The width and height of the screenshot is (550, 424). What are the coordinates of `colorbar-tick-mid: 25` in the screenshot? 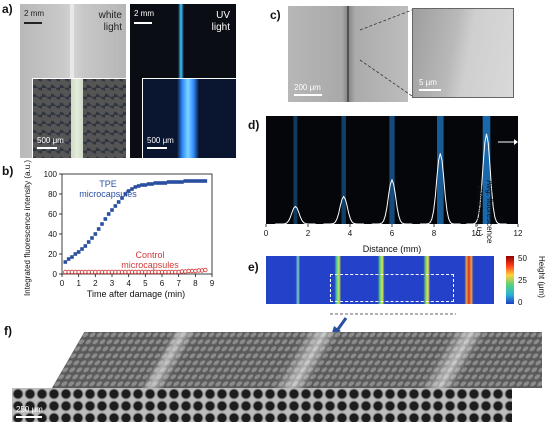 It's located at (522, 280).